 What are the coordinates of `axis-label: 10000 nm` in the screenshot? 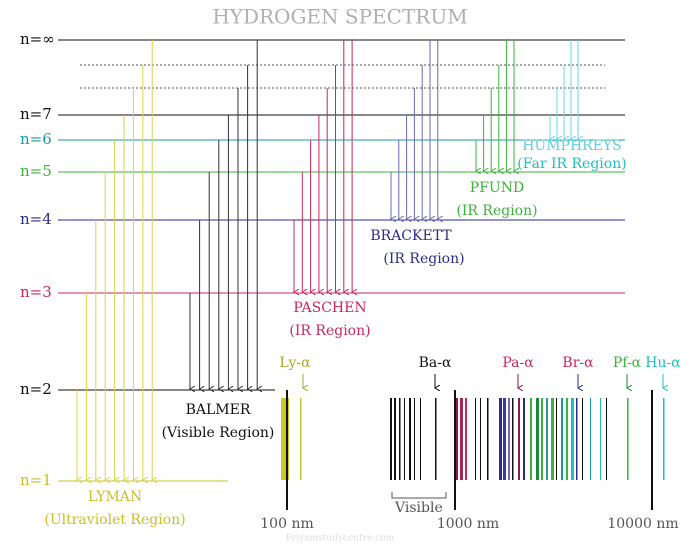 It's located at (642, 524).